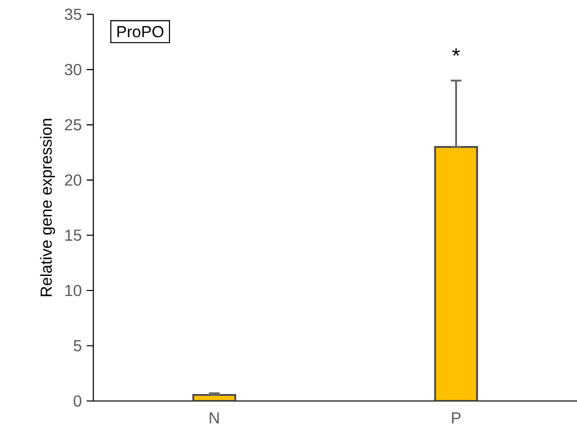  I want to click on y-tick-label: 0, so click(78, 401).